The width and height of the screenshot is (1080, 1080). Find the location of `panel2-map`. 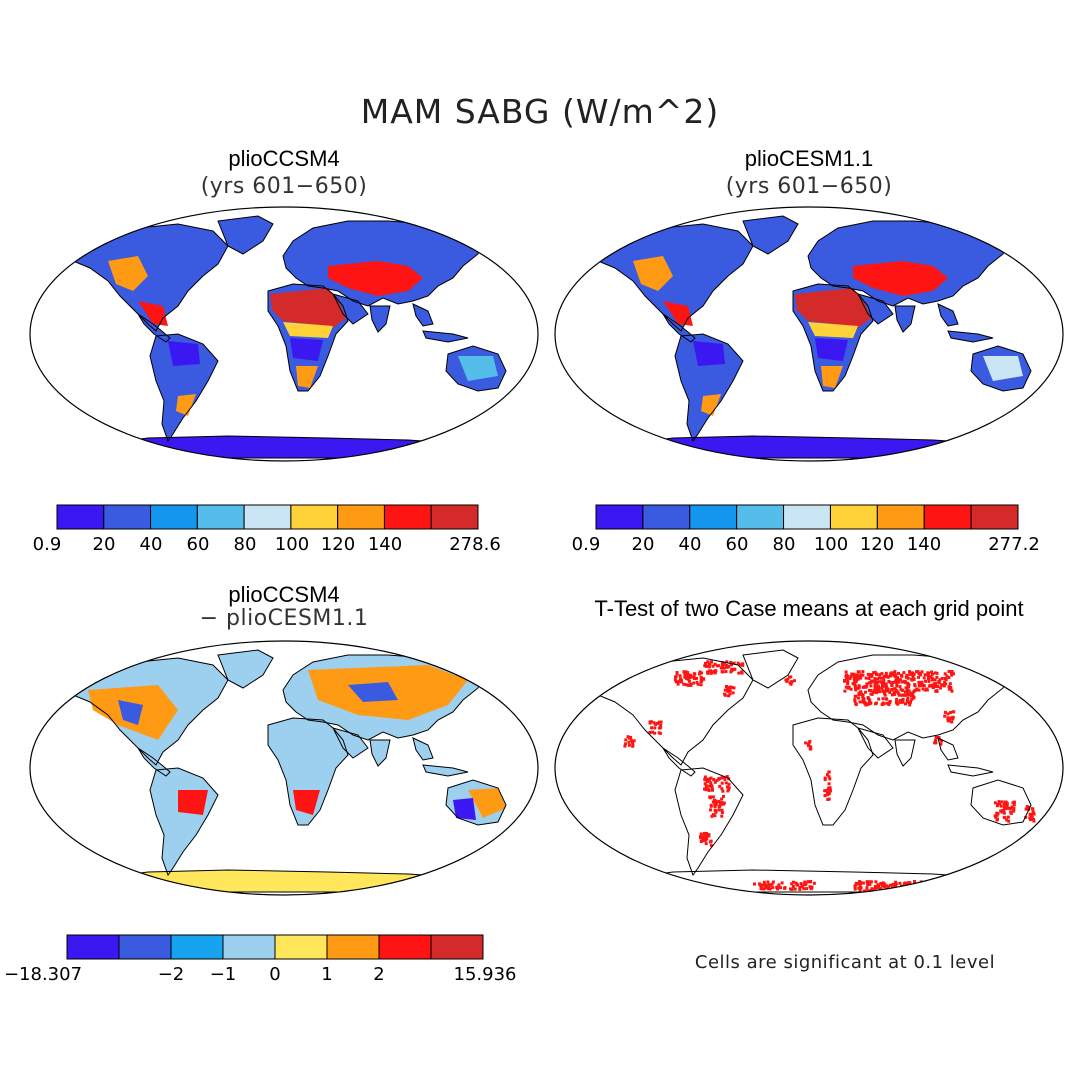

panel2-map is located at coordinates (809, 334).